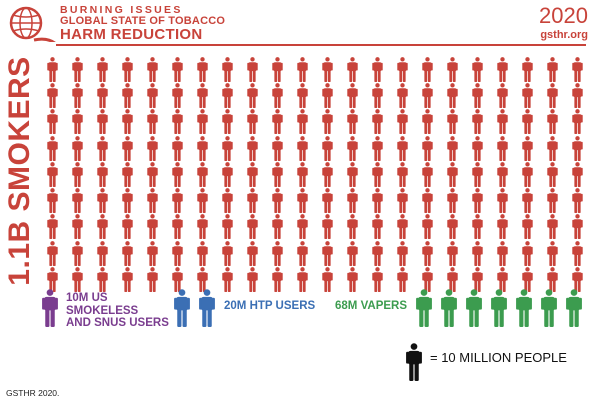 Image resolution: width=600 pixels, height=408 pixels. I want to click on footer-credit: GSTHR 2020., so click(33, 393).